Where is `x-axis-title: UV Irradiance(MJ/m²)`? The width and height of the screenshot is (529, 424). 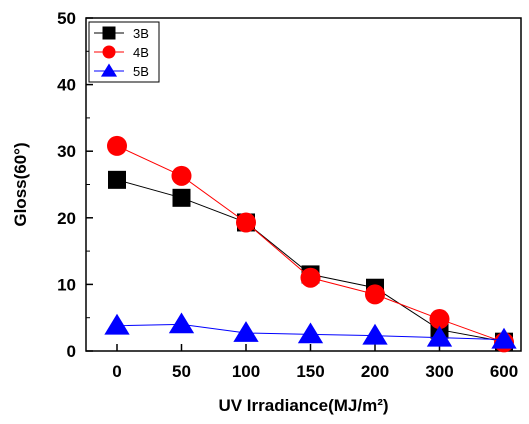
x-axis-title: UV Irradiance(MJ/m²) is located at coordinates (303, 405).